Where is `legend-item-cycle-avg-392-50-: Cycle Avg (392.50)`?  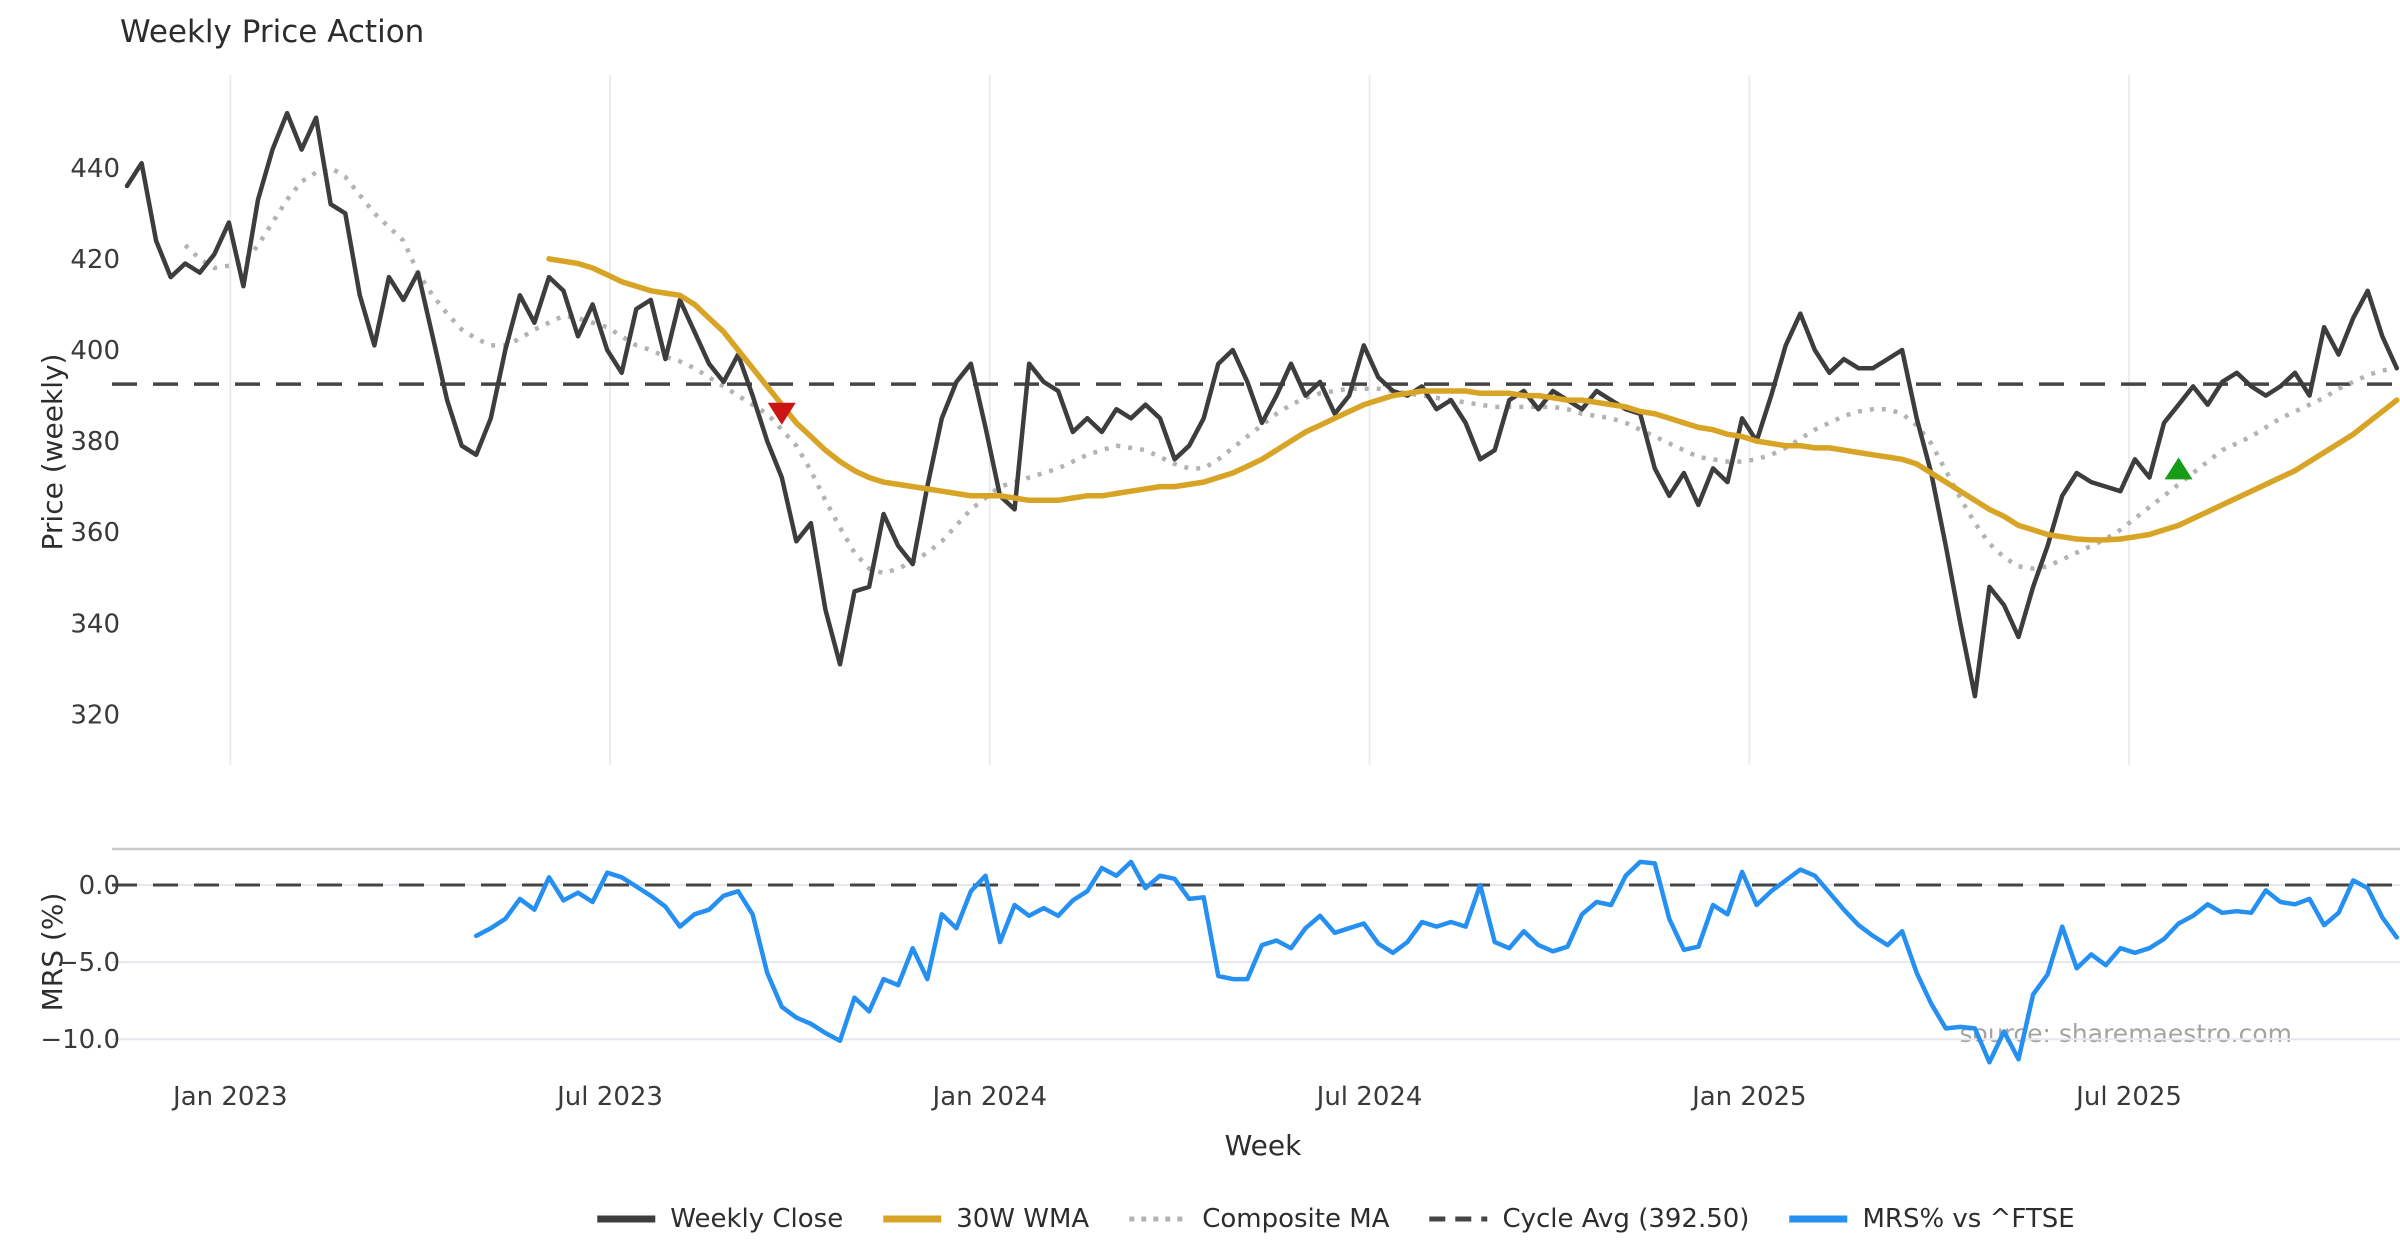
legend-item-cycle-avg-392-50-: Cycle Avg (392.50) is located at coordinates (1588, 1219).